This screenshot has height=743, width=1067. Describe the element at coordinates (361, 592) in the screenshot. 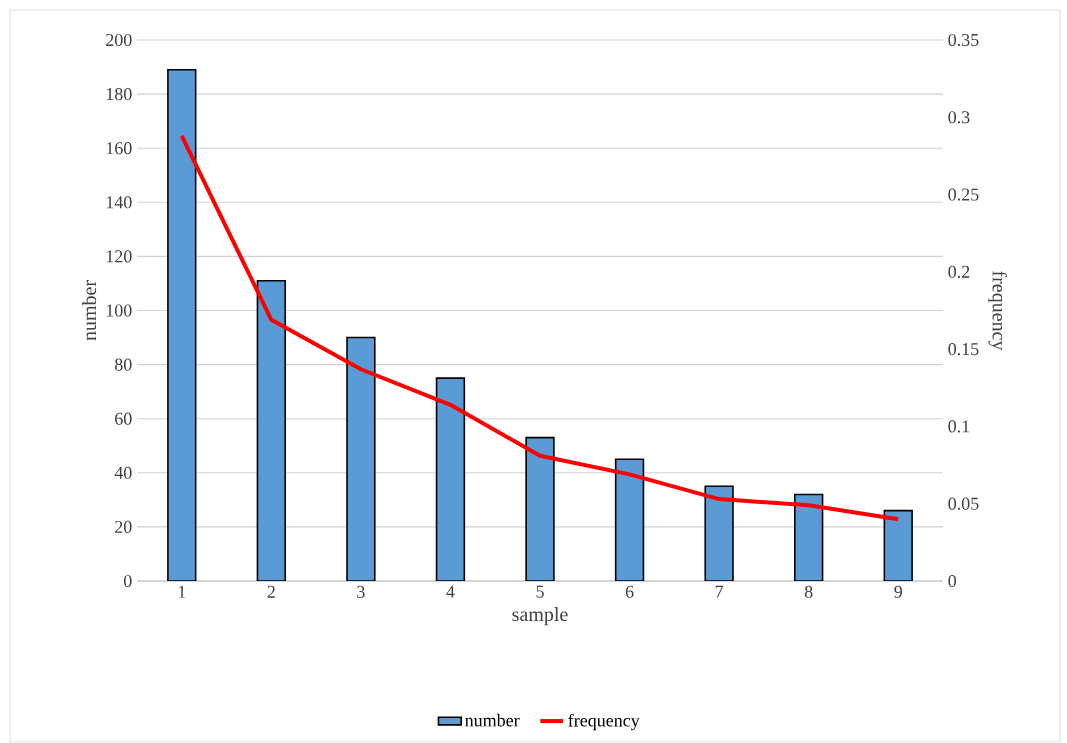

I see `x-tick-label: 3` at that location.